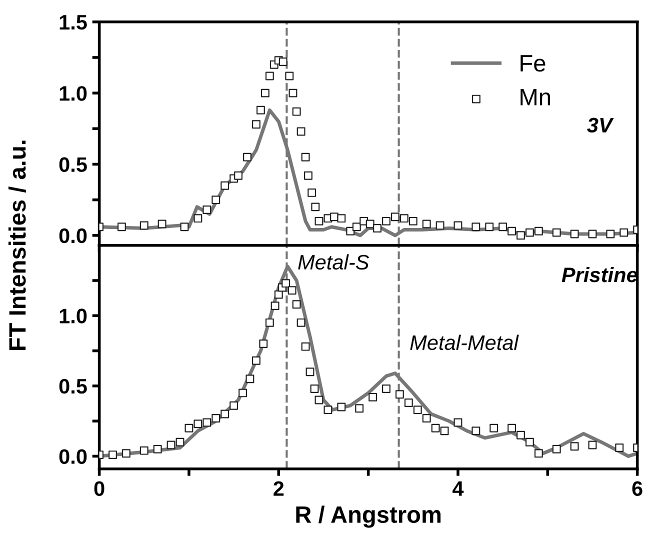 The width and height of the screenshot is (649, 534). What do you see at coordinates (279, 488) in the screenshot?
I see `x-tick-label: 2` at bounding box center [279, 488].